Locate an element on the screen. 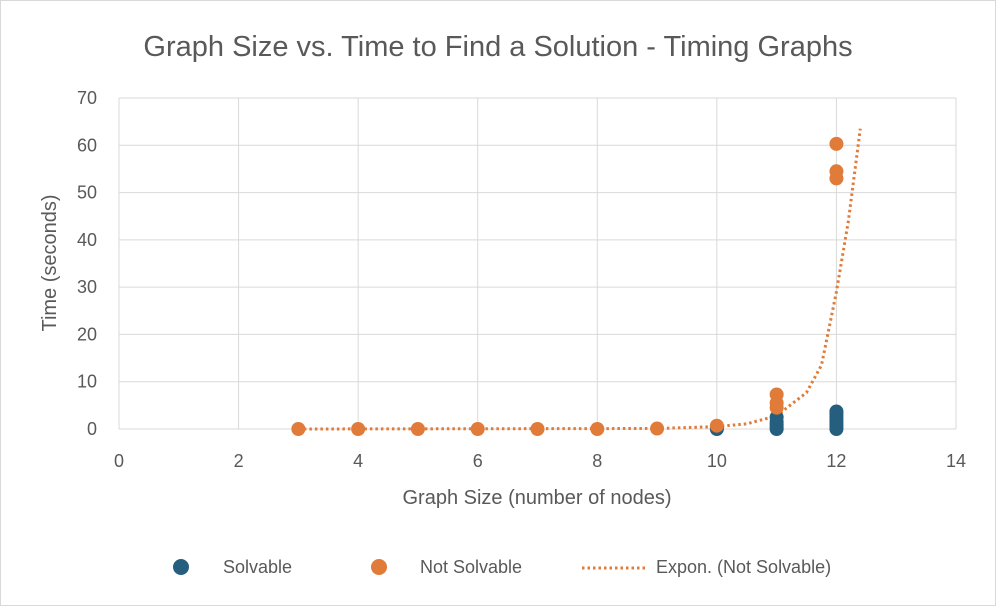 The width and height of the screenshot is (996, 607). legend-item-solvable: Solvable is located at coordinates (232, 567).